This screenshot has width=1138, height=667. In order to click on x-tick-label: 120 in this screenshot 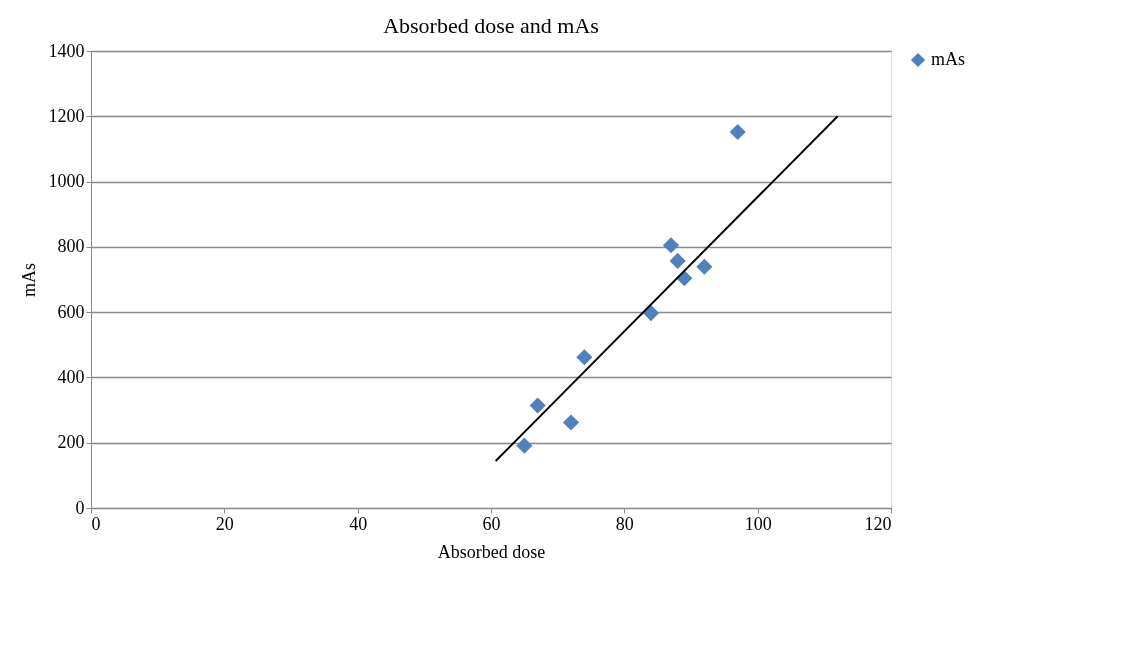, I will do `click(878, 523)`.